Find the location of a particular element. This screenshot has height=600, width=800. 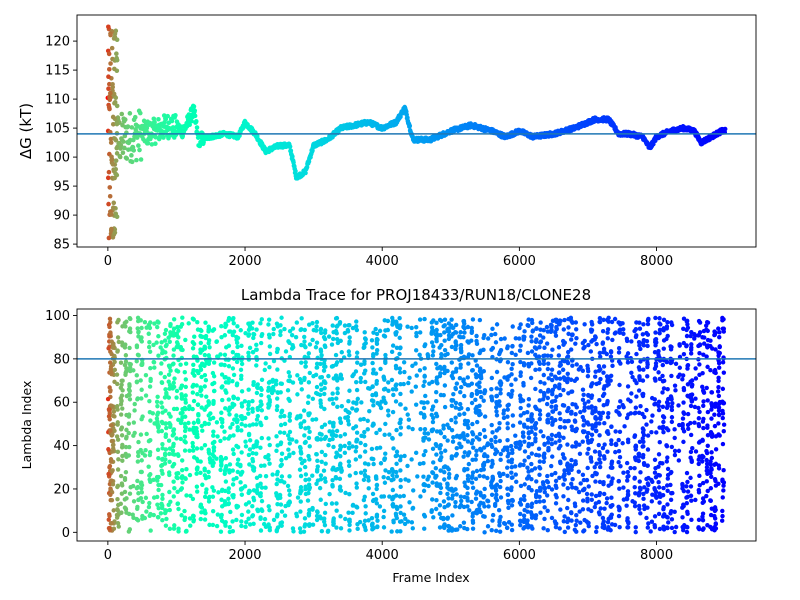

bottom-point-2074 is located at coordinates (447, 440).